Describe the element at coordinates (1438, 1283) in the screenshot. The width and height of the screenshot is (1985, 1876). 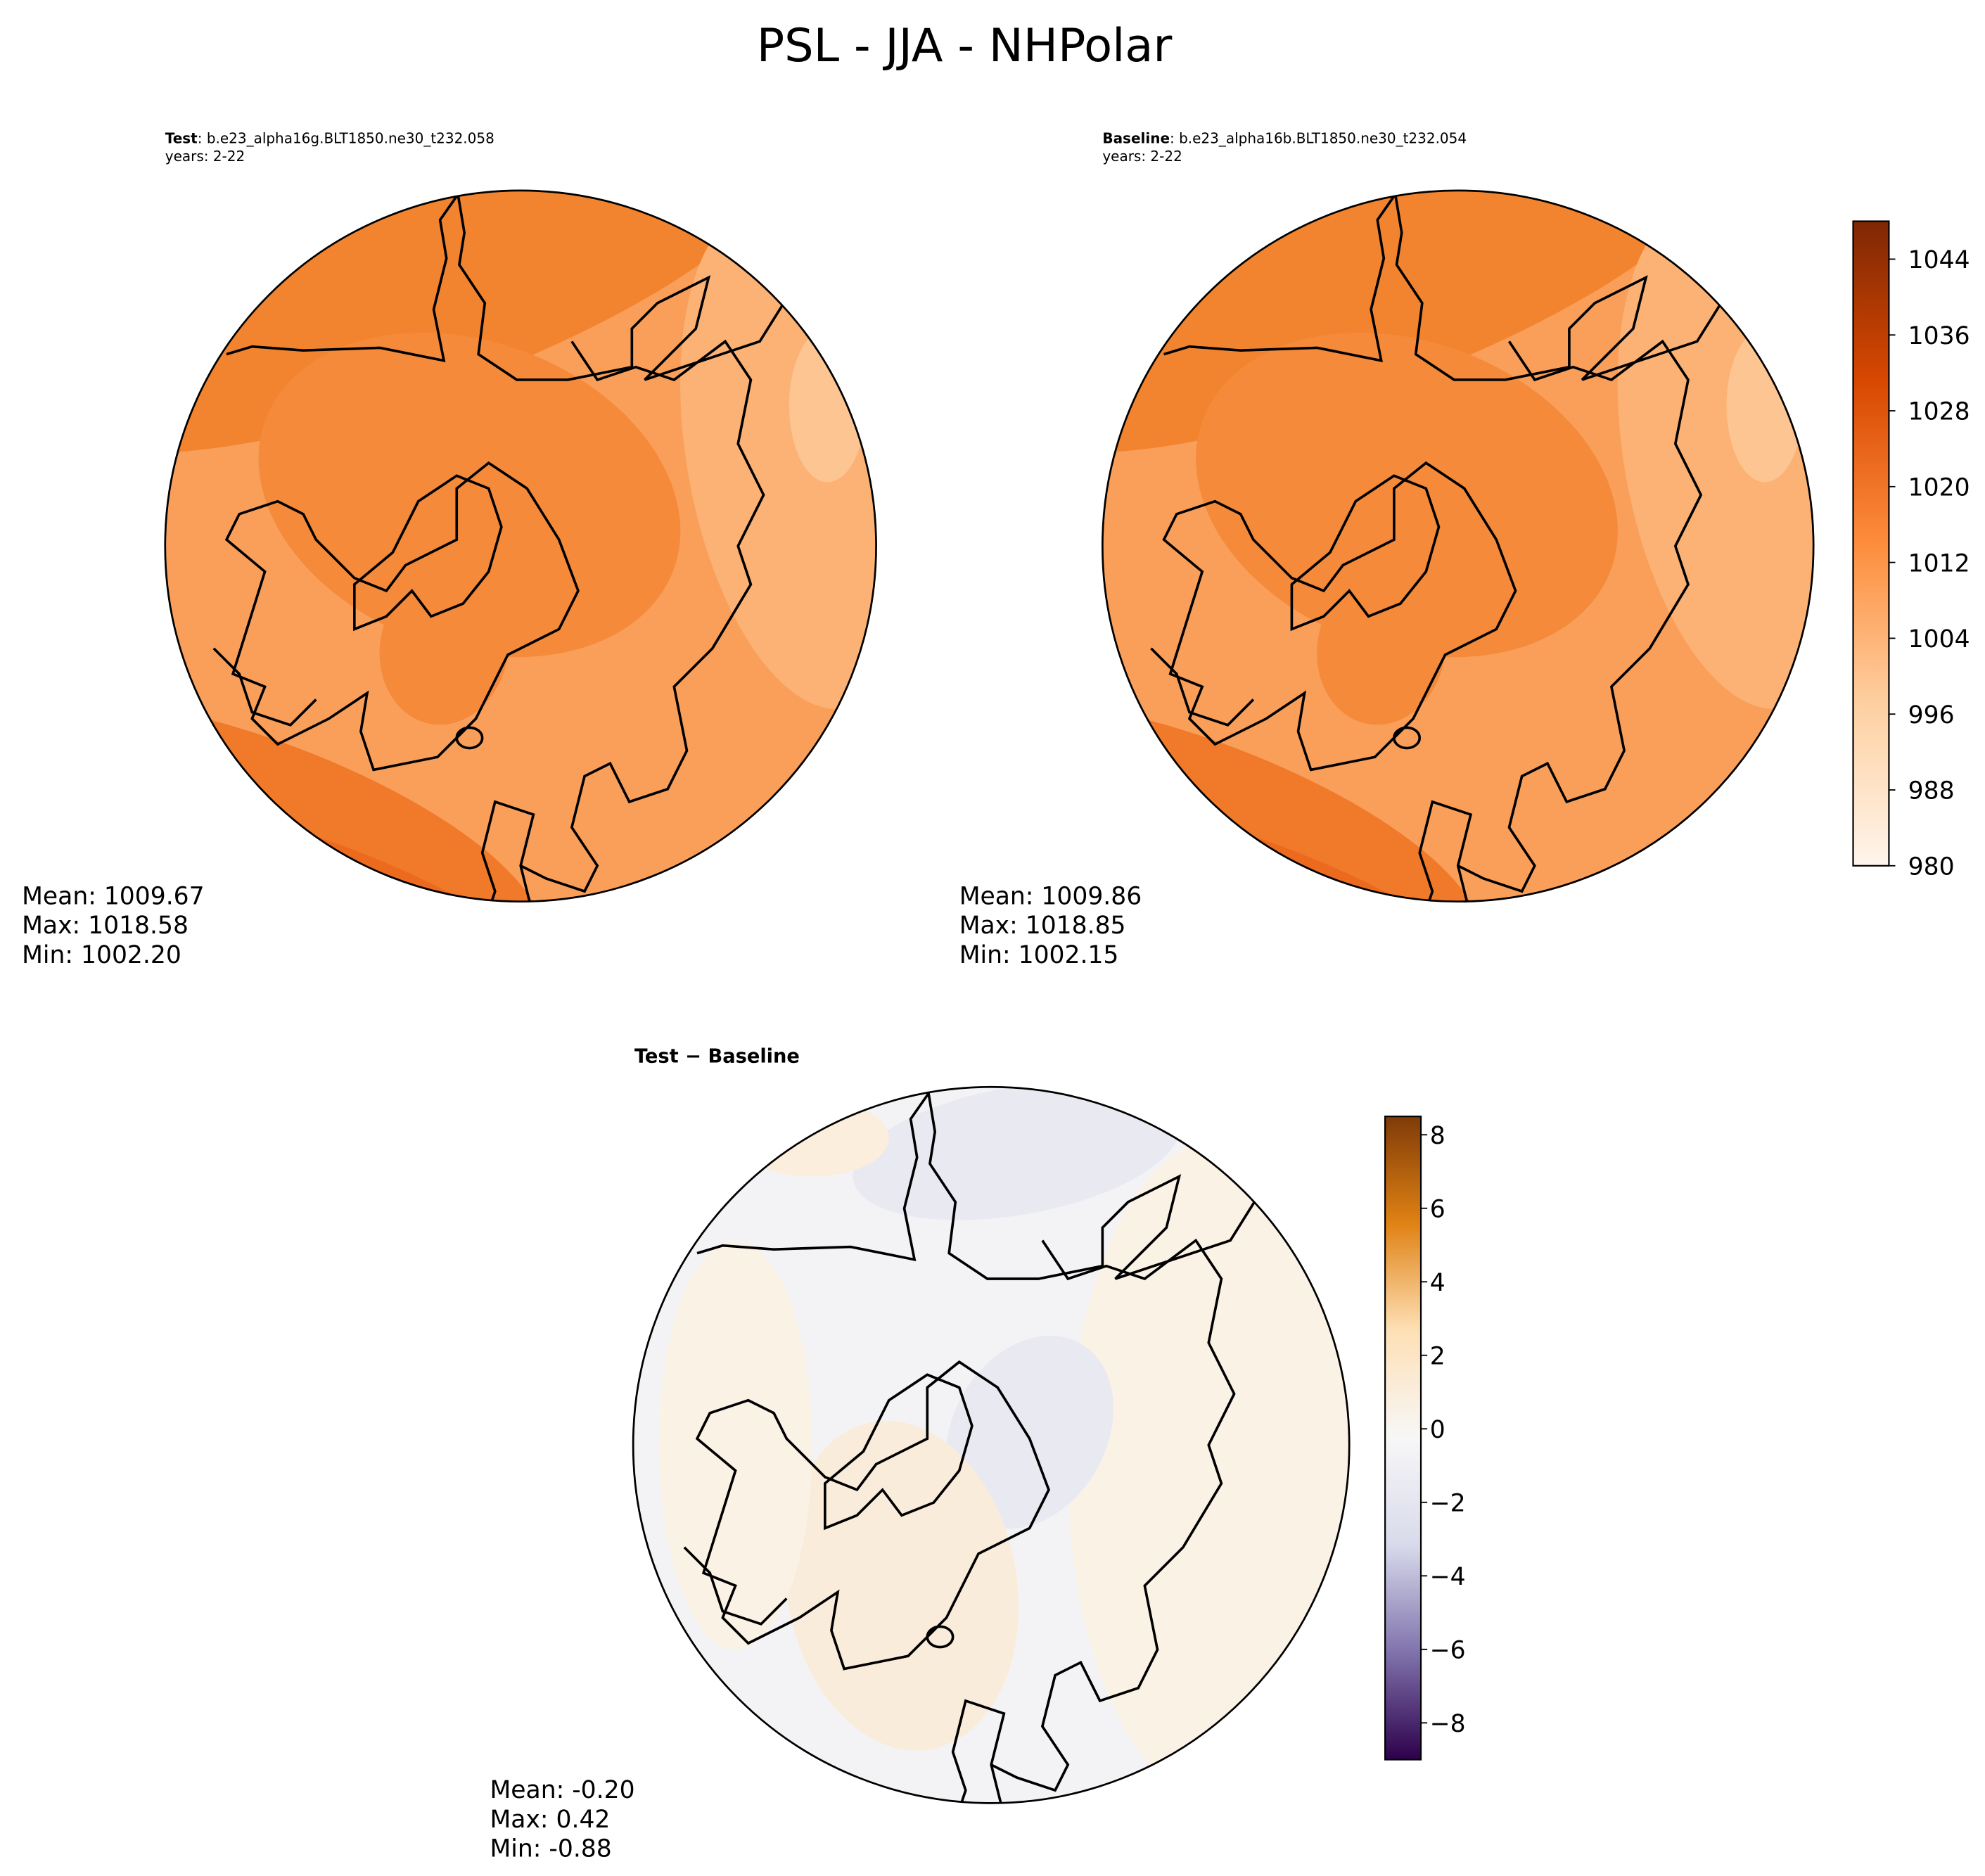
I see `colorbar-tick-label: 4` at that location.